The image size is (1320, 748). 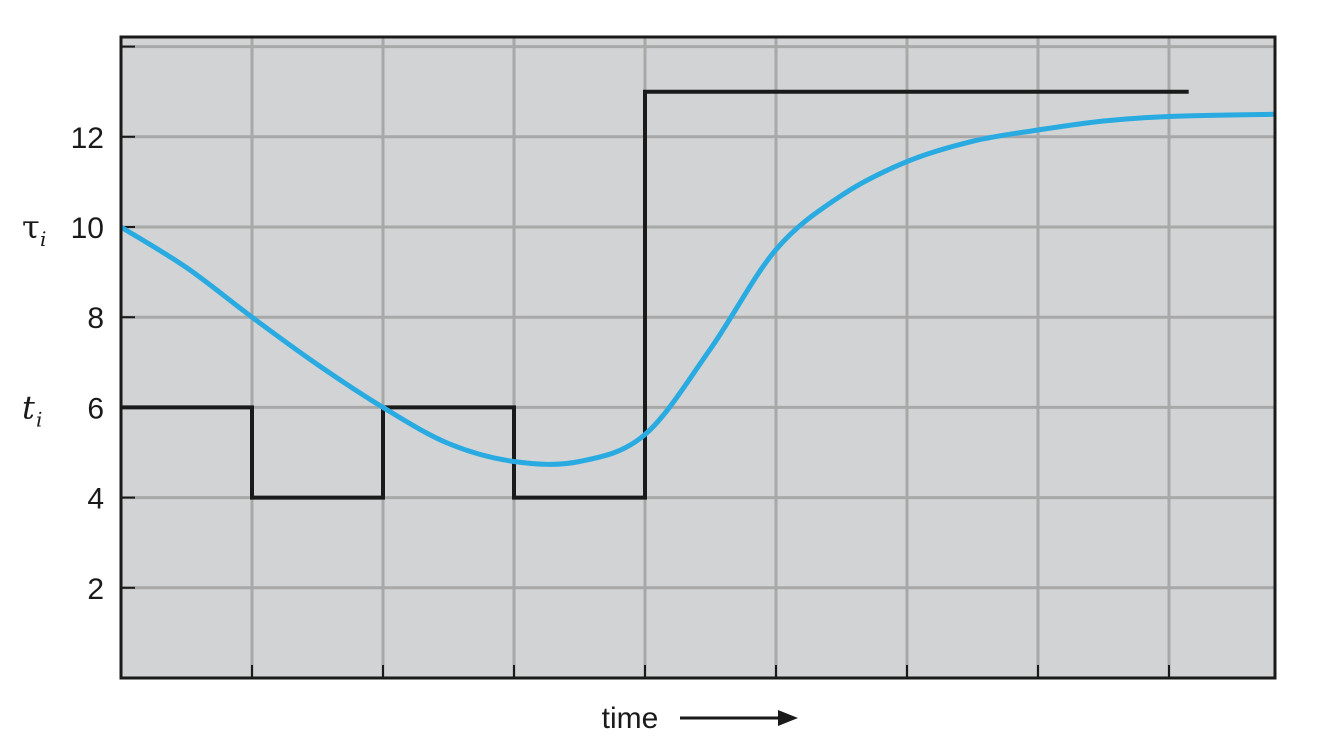 I want to click on series-label-symbol: τ, so click(x=31, y=227).